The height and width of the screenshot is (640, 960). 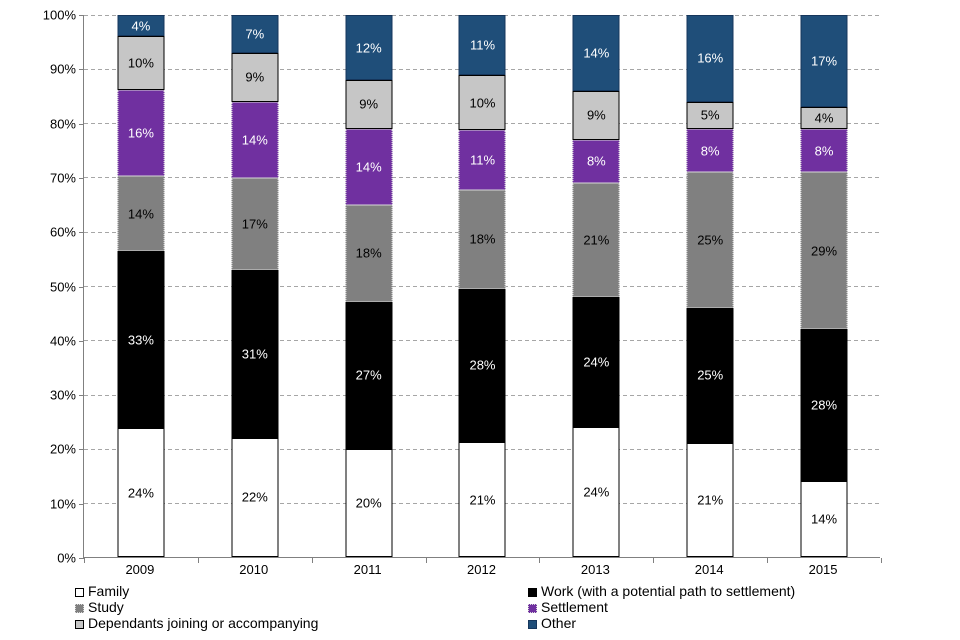 I want to click on x-tick-label-2009: 2009, so click(x=140, y=569).